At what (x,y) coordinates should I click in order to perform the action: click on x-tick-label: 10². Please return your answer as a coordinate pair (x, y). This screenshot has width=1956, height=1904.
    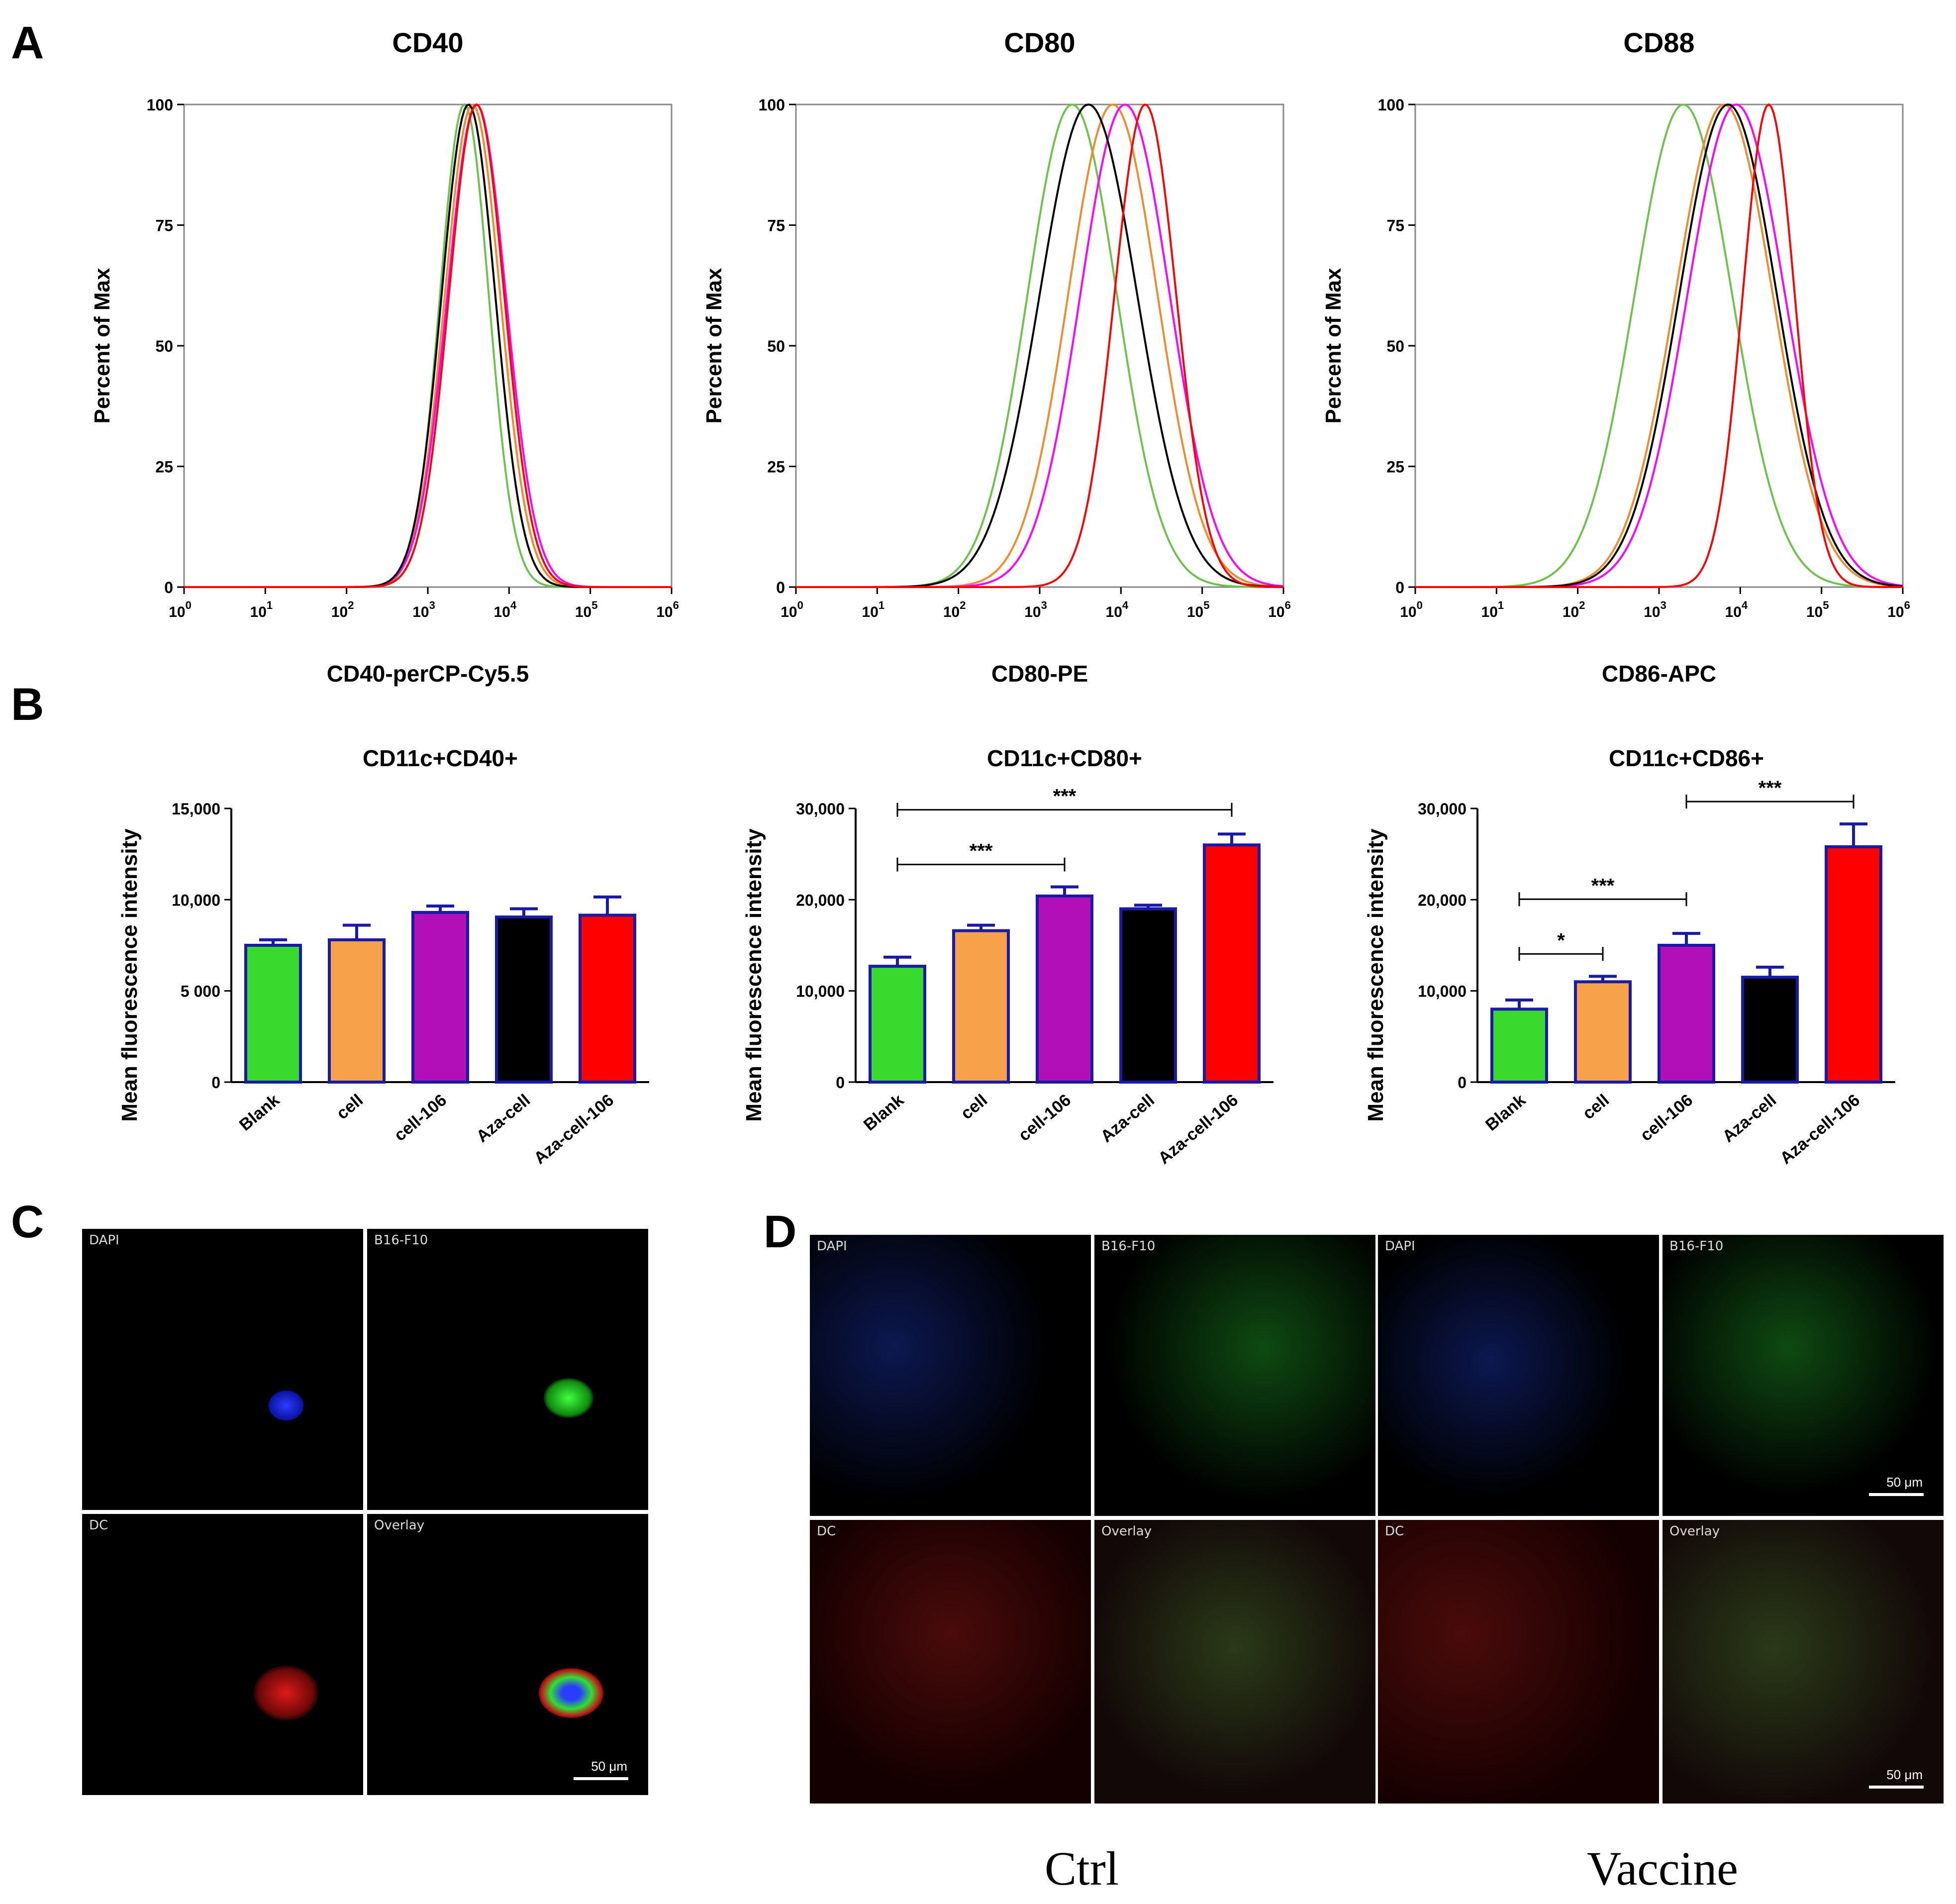
    Looking at the image, I should click on (1574, 610).